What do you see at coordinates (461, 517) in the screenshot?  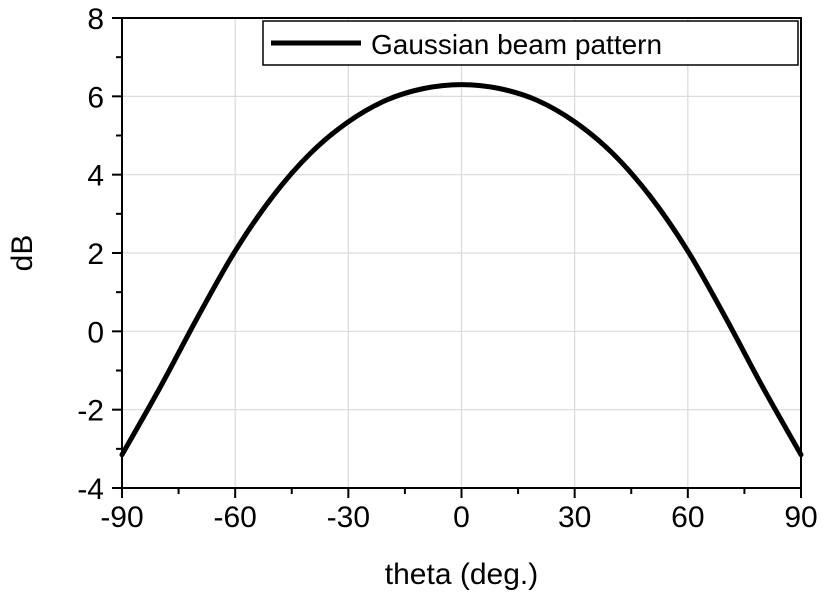 I see `x-tick-label-3: 0` at bounding box center [461, 517].